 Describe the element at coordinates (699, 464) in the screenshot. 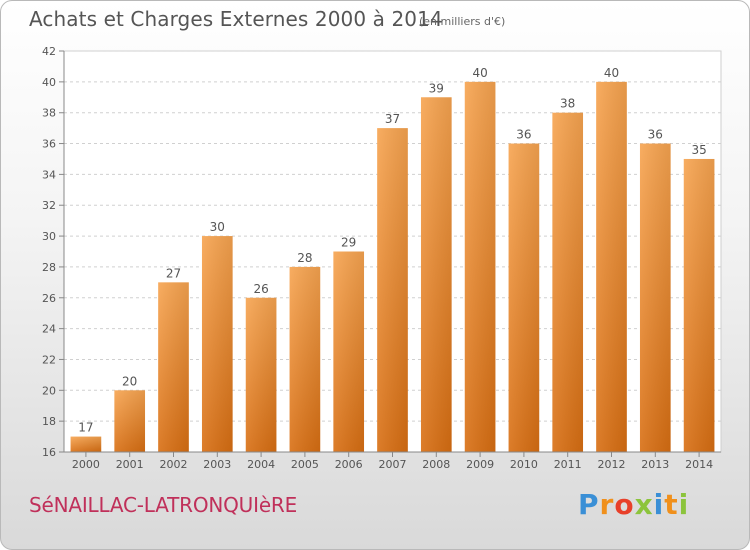

I see `x-tick-label-2014: 2014` at that location.